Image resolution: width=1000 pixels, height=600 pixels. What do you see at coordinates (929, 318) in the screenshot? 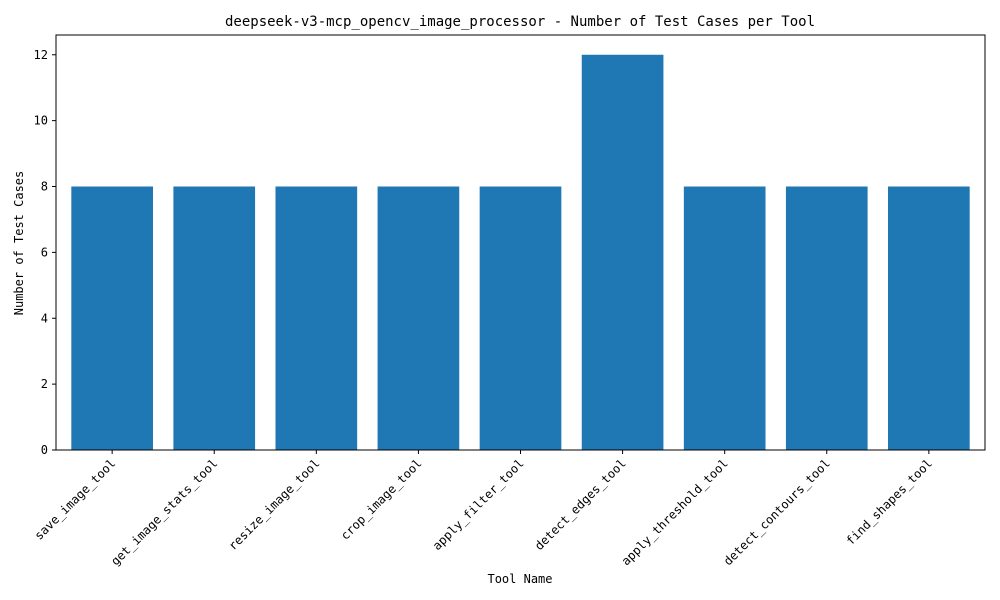
I see `bar-find-shapes-tool` at bounding box center [929, 318].